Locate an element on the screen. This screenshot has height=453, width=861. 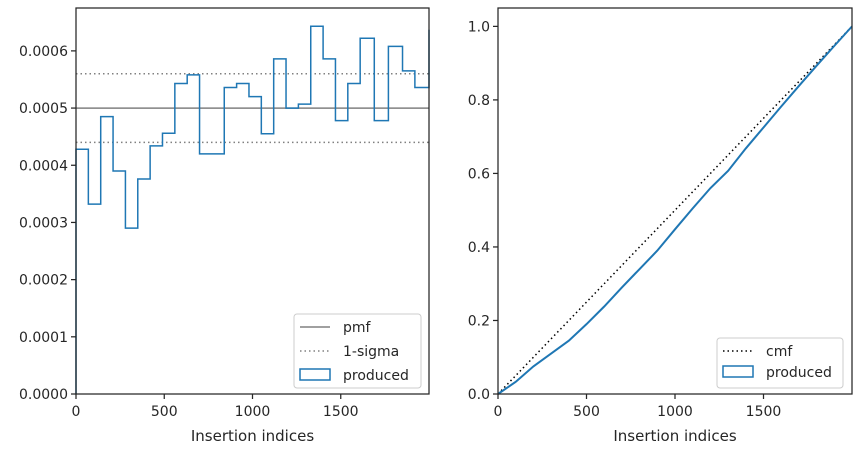
y-tick-label: 0.0002 is located at coordinates (43, 281).